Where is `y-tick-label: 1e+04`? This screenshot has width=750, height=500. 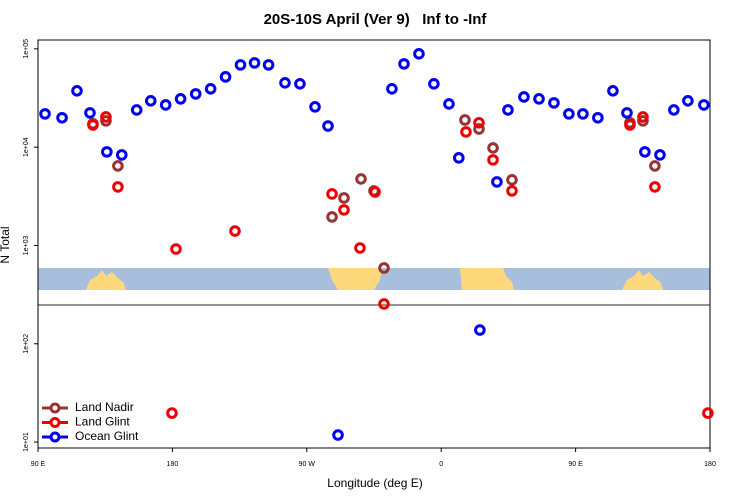
y-tick-label: 1e+04 is located at coordinates (26, 147).